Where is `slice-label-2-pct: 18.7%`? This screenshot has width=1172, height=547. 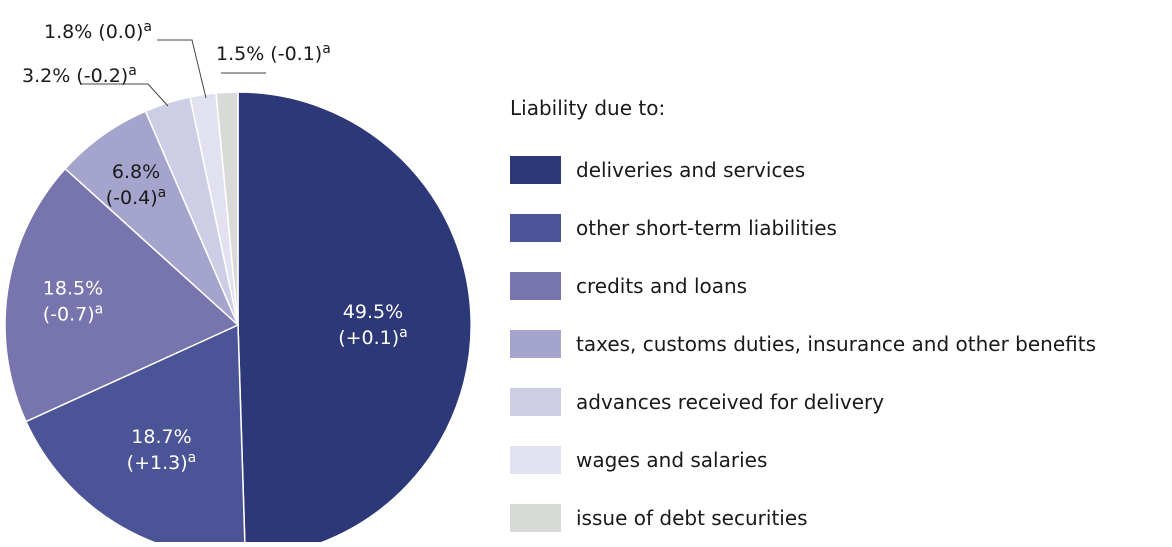
slice-label-2-pct: 18.7% is located at coordinates (161, 437).